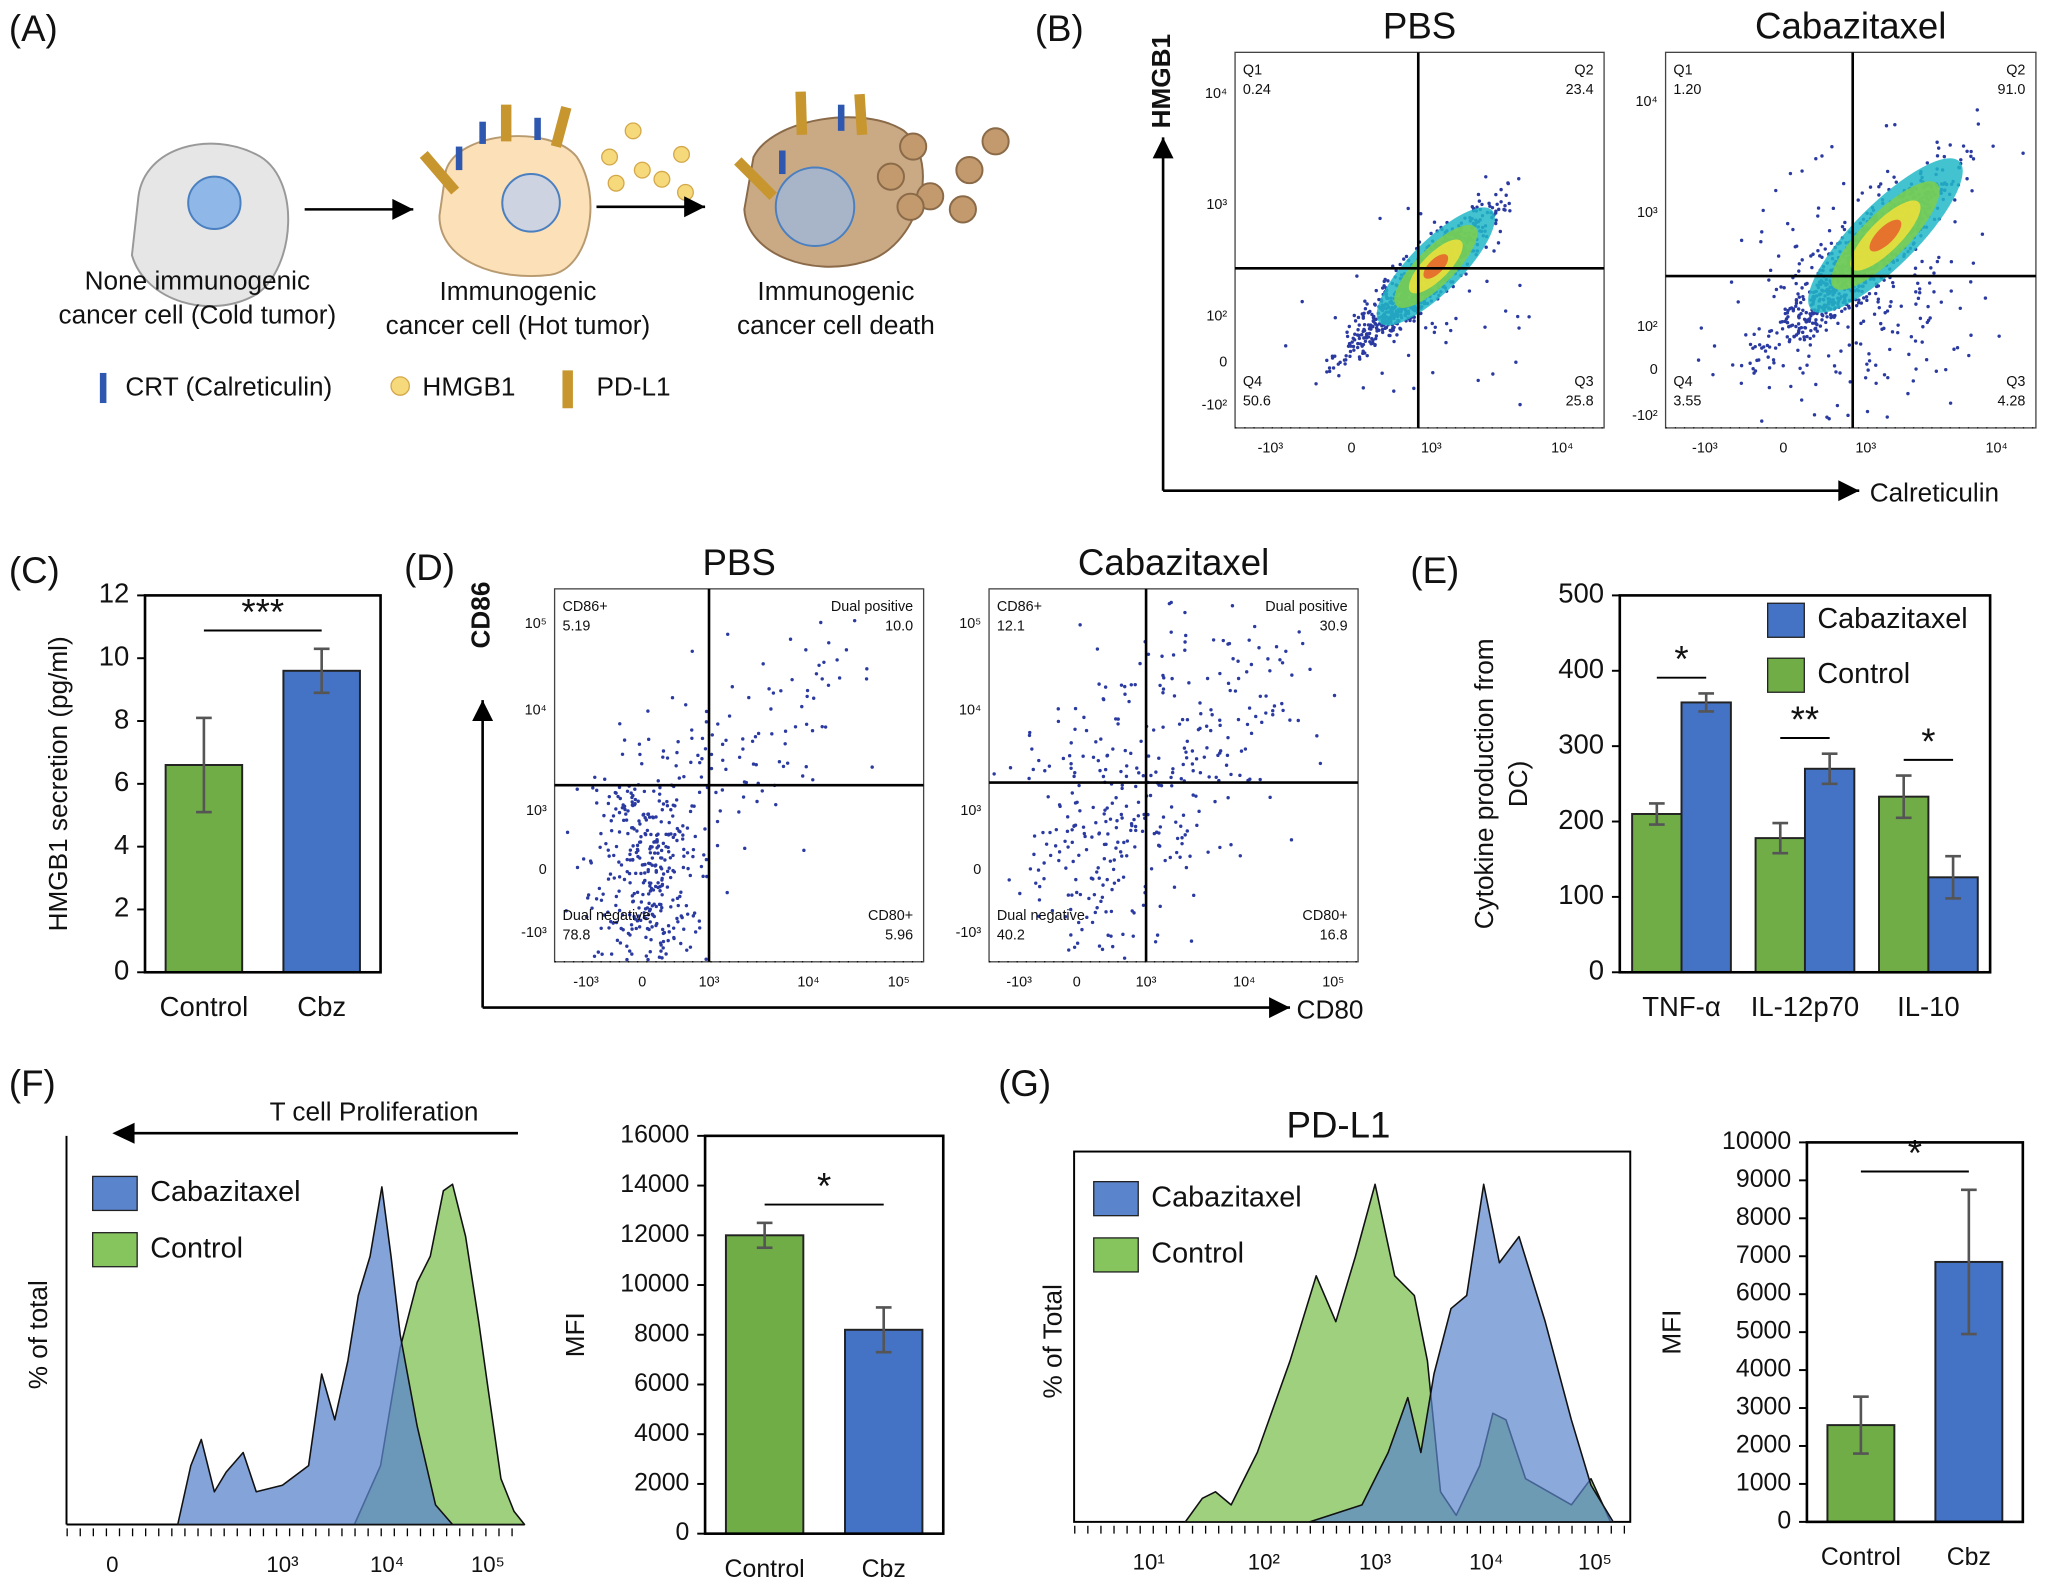 This screenshot has width=2054, height=1586. Describe the element at coordinates (1786, 675) in the screenshot. I see `legend-swatch` at that location.